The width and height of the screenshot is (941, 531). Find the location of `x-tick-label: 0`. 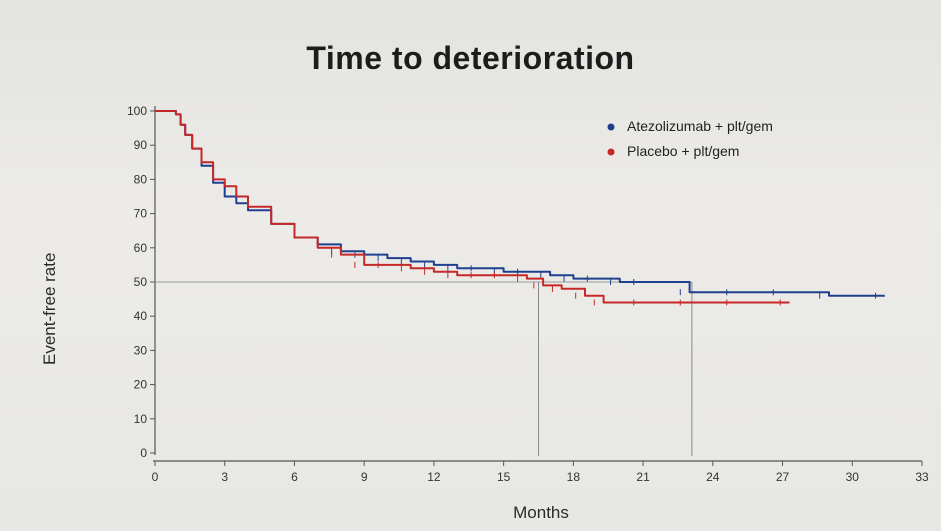

x-tick-label: 0 is located at coordinates (155, 477).